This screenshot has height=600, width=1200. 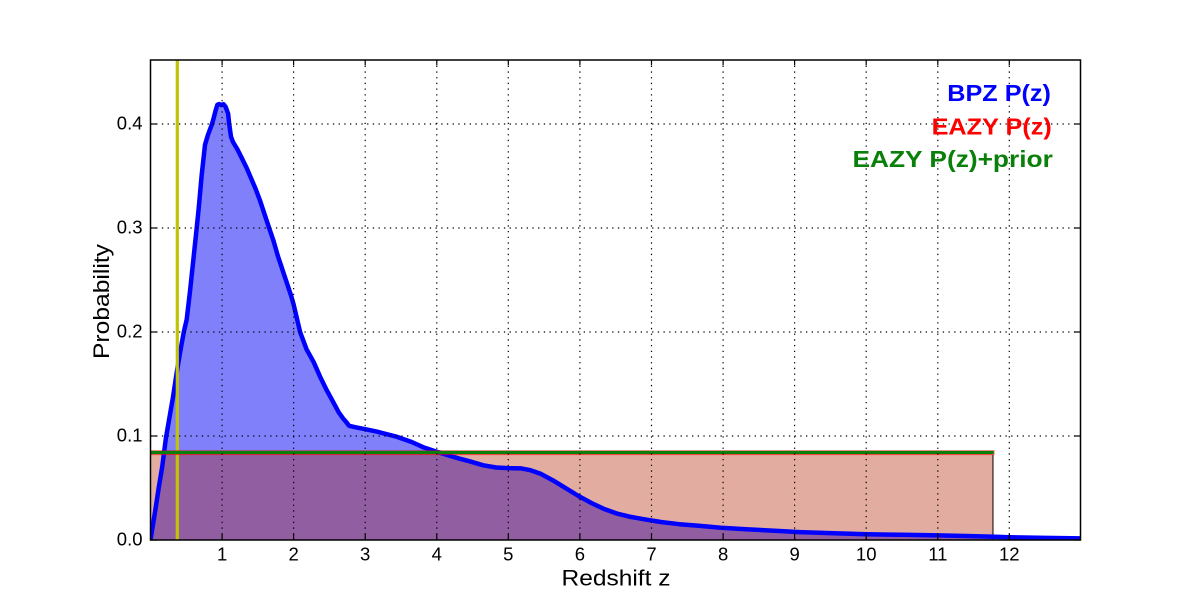 I want to click on svg-text: 9, so click(x=794, y=554).